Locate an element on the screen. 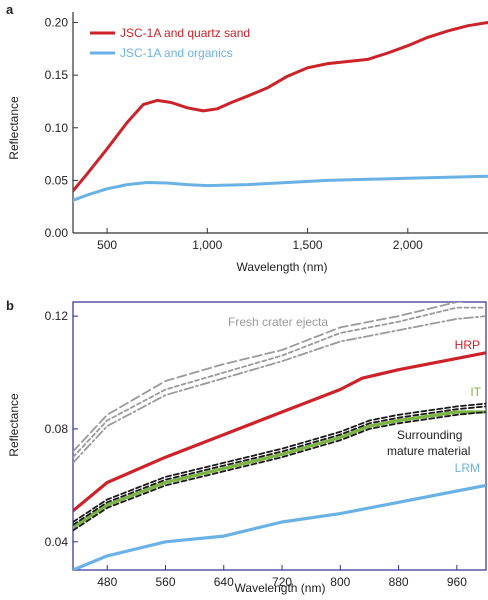 The image size is (488, 600). panel-b-x-ticks: 480 560 640 720 800 880 960 is located at coordinates (282, 577).